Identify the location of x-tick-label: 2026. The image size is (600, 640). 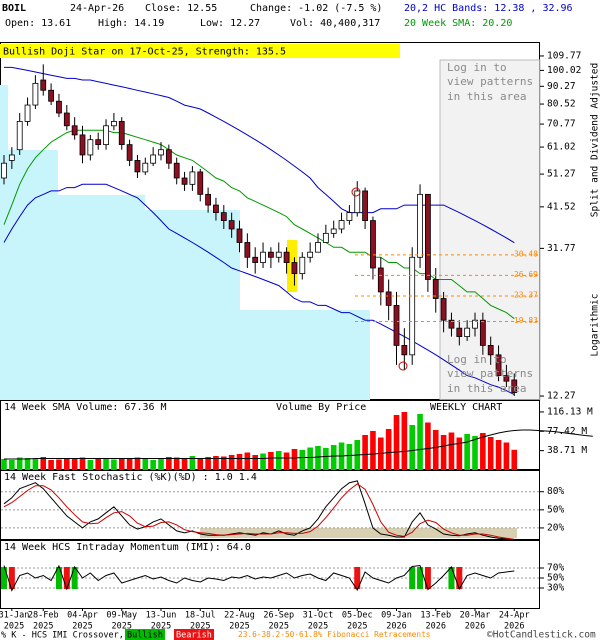
(475, 627).